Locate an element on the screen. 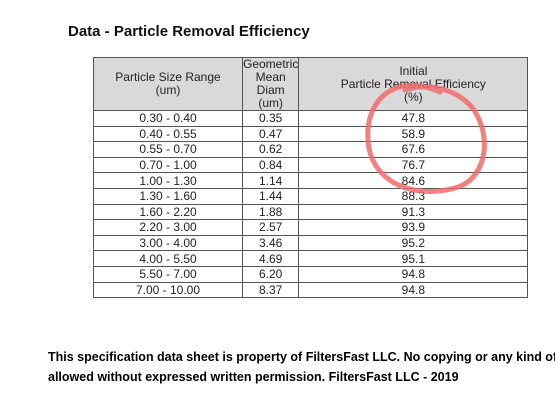  table-row: 0.40 - 0.55 0.47 58.9 is located at coordinates (311, 134).